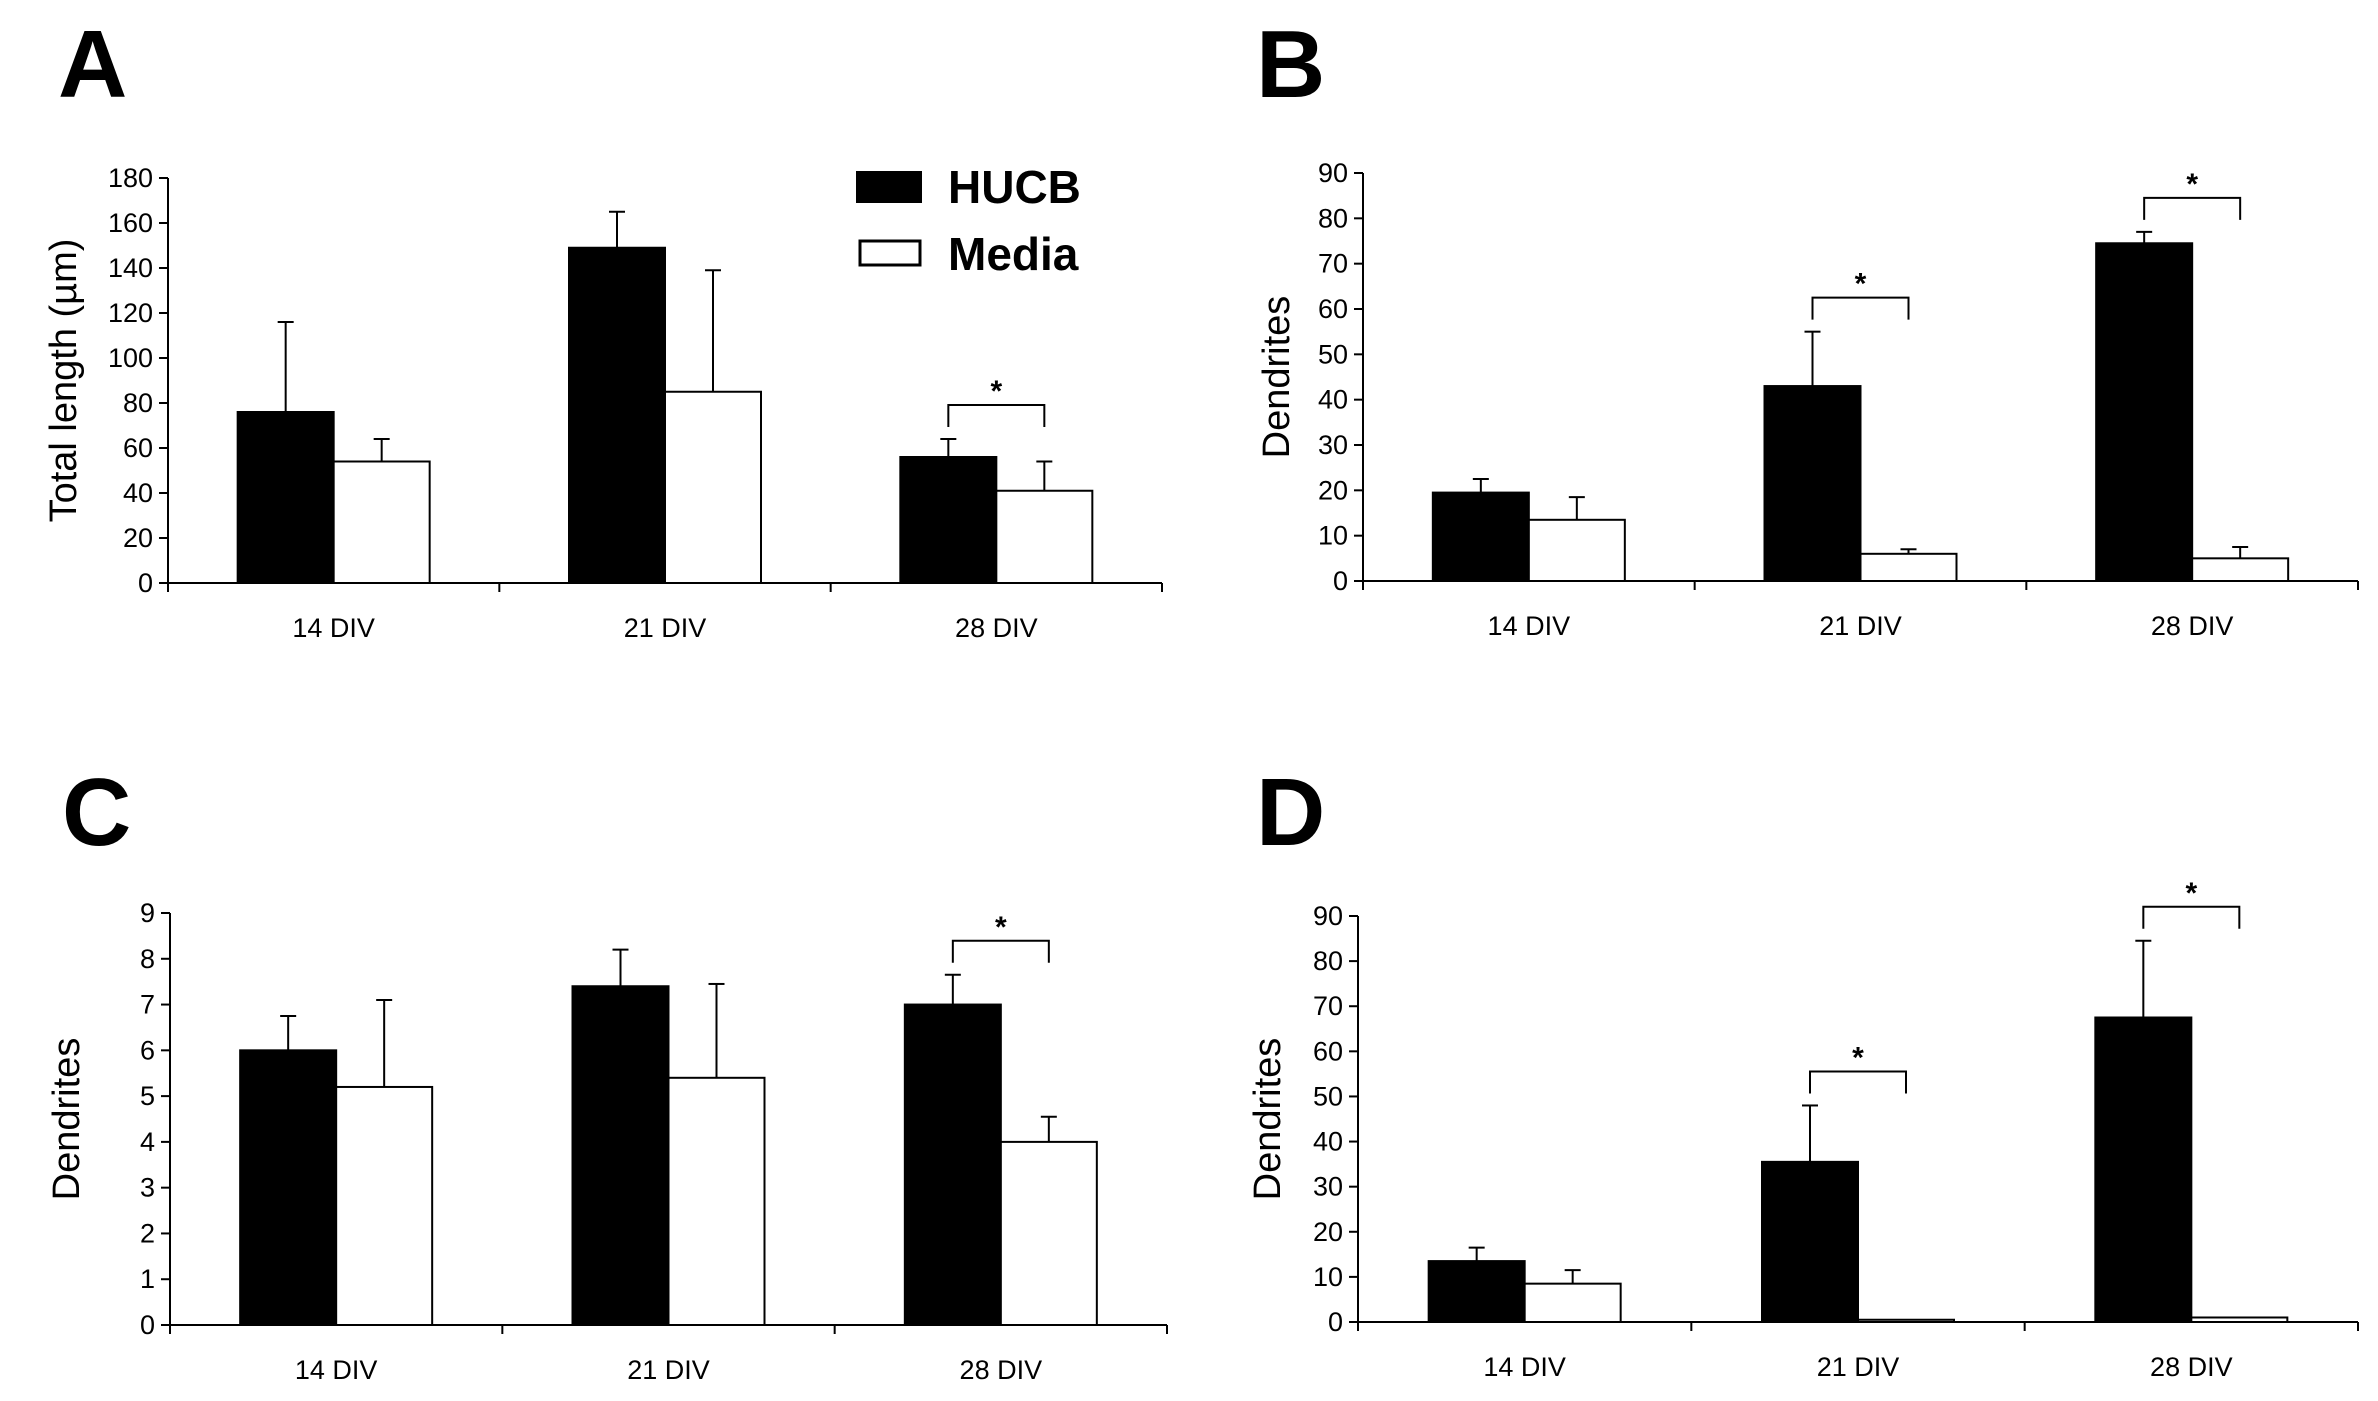 The image size is (2378, 1401). I want to click on panel-b-letter: B, so click(1290, 64).